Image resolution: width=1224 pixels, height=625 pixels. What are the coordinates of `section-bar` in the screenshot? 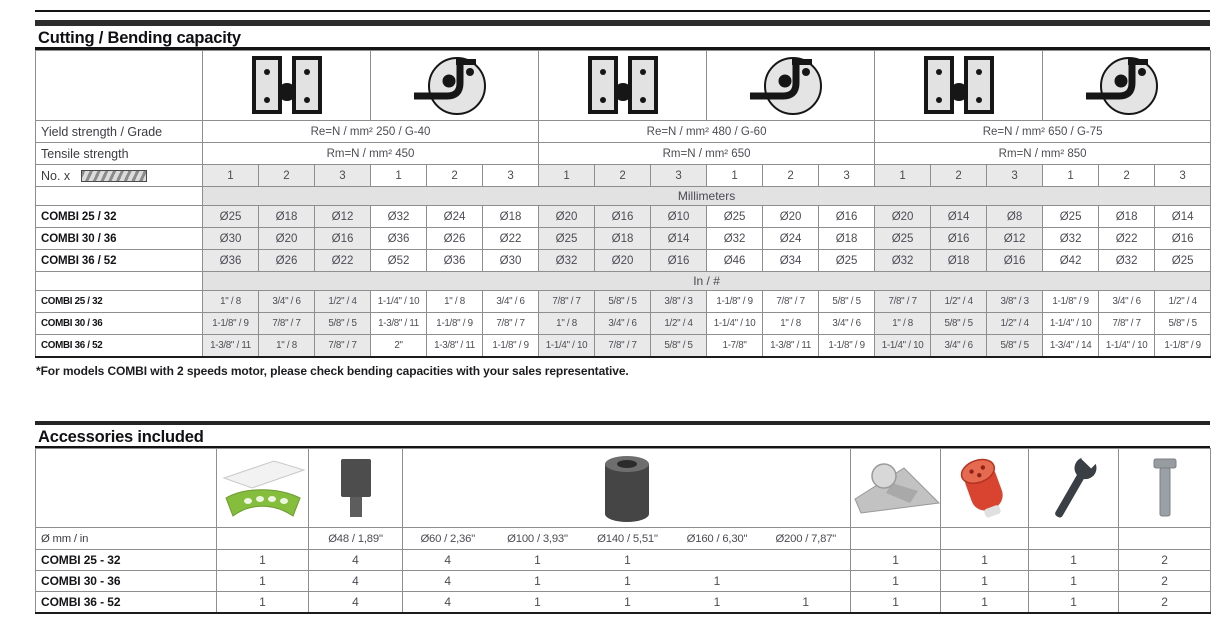 It's located at (622, 423).